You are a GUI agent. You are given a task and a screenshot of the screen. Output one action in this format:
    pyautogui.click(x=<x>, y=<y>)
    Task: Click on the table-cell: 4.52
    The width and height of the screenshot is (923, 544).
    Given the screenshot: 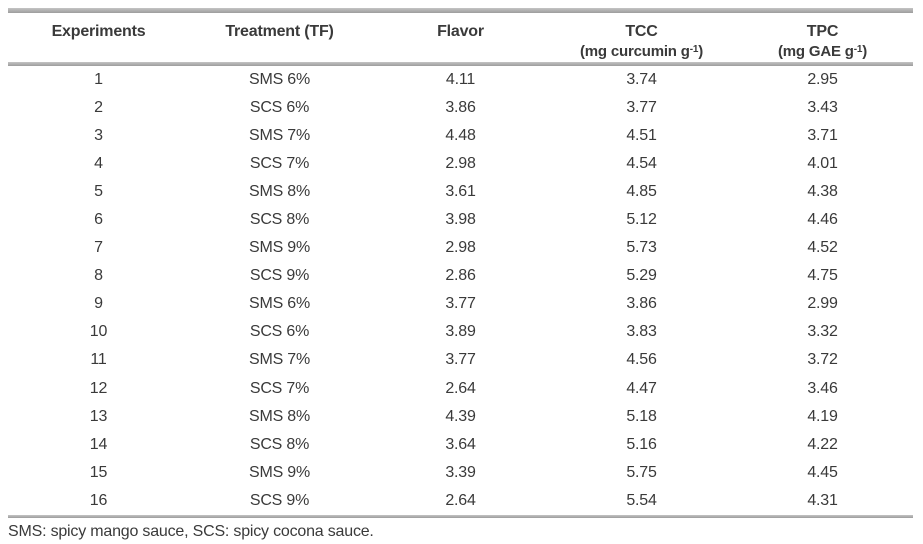 What is the action you would take?
    pyautogui.click(x=822, y=248)
    